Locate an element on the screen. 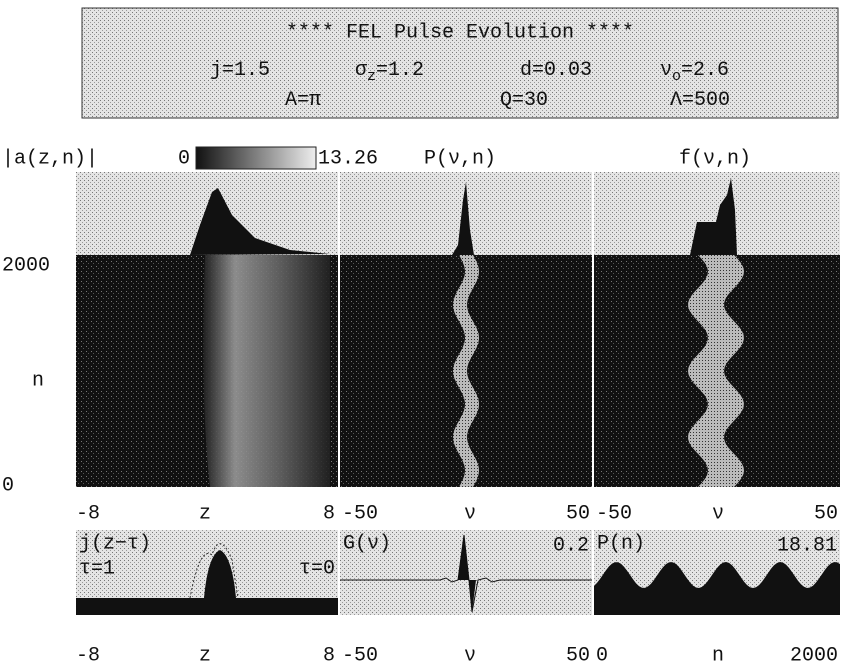 Image resolution: width=843 pixels, height=671 pixels. y-axis-label: n is located at coordinates (38, 380).